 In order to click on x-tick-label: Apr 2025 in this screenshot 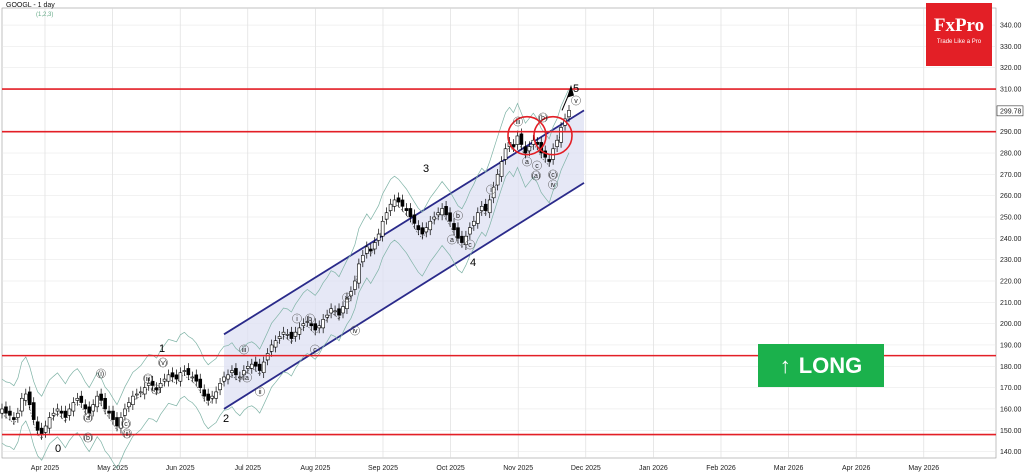, I will do `click(45, 468)`.